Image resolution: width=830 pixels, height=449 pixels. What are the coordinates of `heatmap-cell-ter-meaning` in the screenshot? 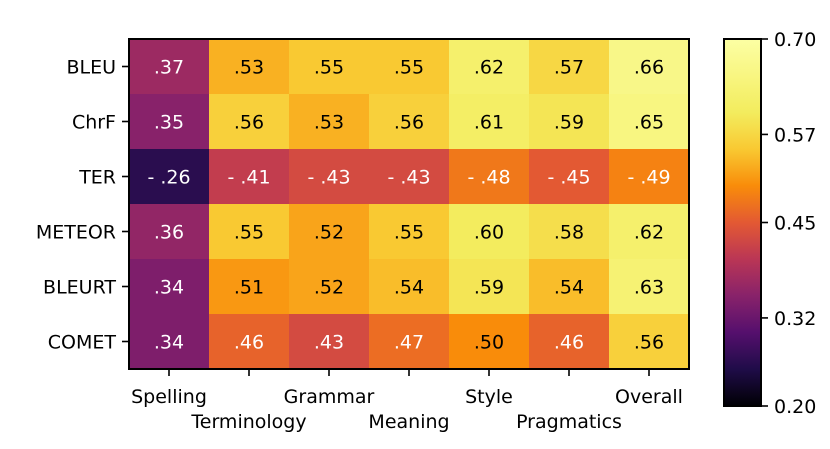 It's located at (409, 177).